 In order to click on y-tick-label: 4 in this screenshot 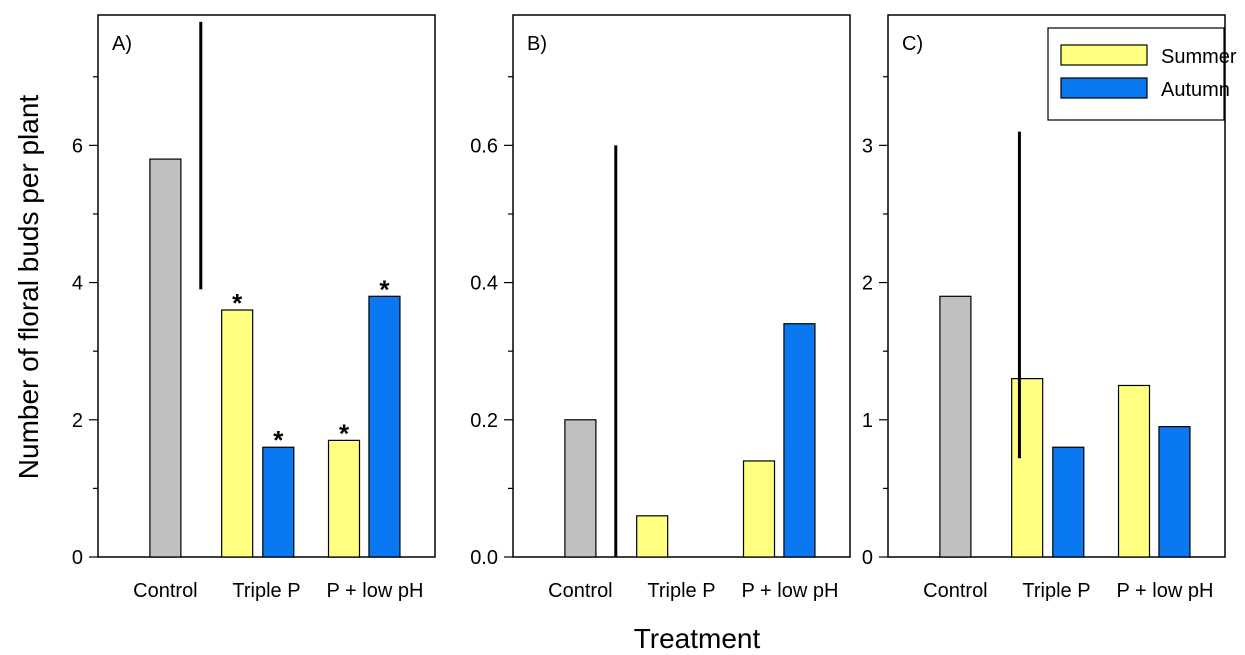, I will do `click(77, 284)`.